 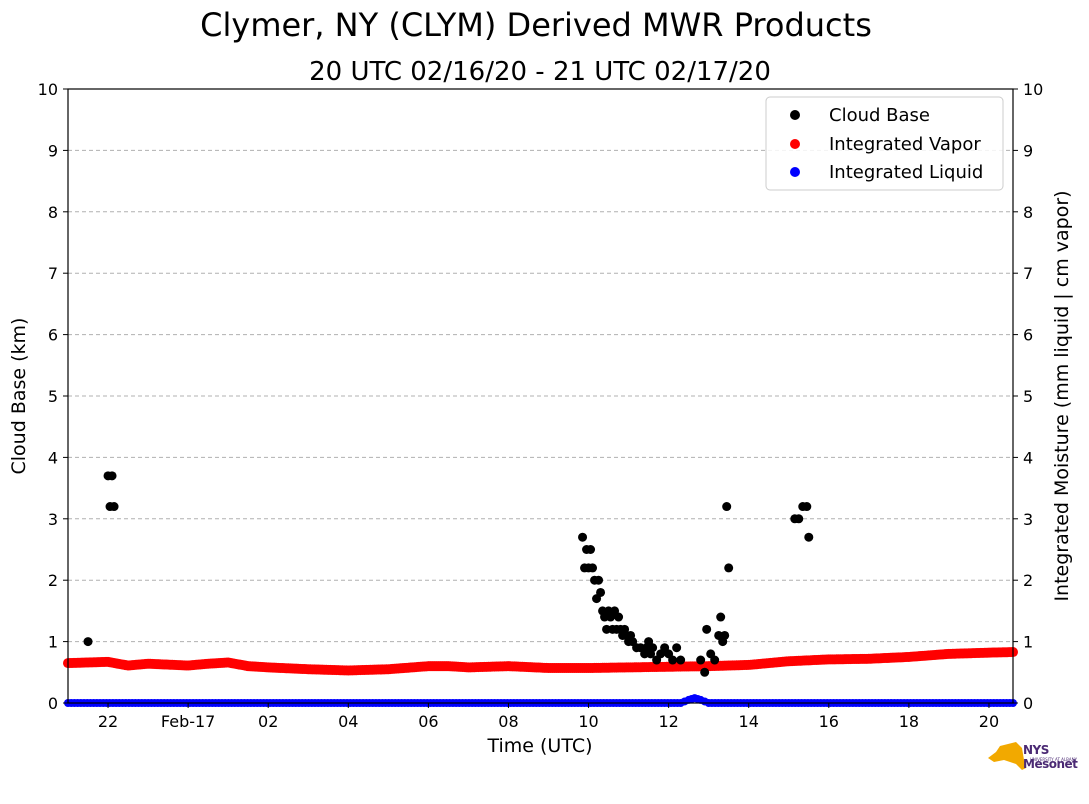 I want to click on left-y-tick-label: 2, so click(x=53, y=580).